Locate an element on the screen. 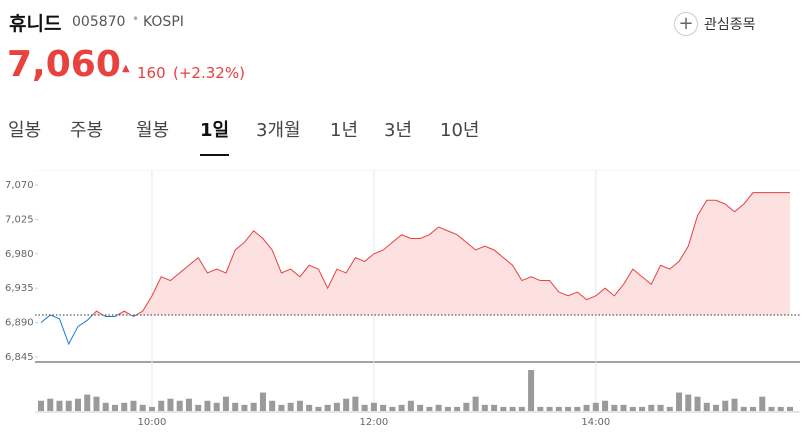 The image size is (810, 438). y-tick-label: 7,070 is located at coordinates (19, 185).